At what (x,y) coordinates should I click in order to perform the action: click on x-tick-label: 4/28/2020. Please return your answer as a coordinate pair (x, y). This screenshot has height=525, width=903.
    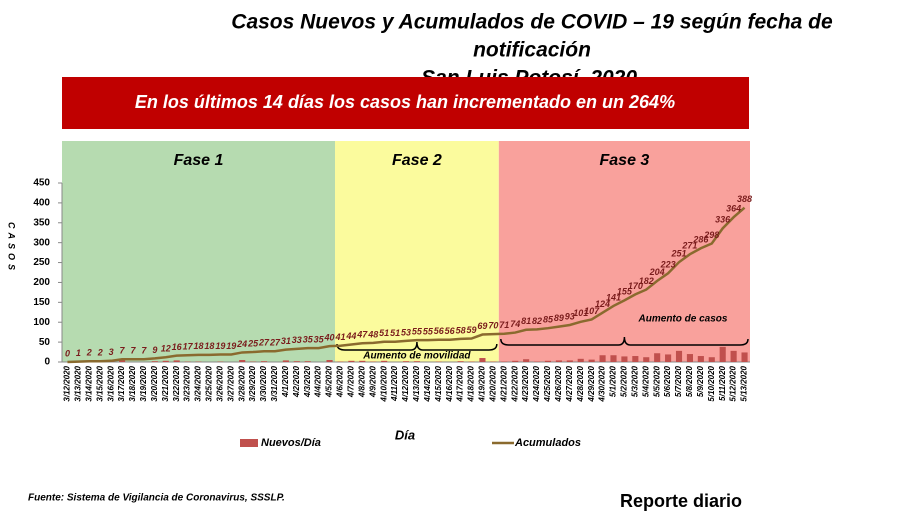
    Looking at the image, I should click on (580, 383).